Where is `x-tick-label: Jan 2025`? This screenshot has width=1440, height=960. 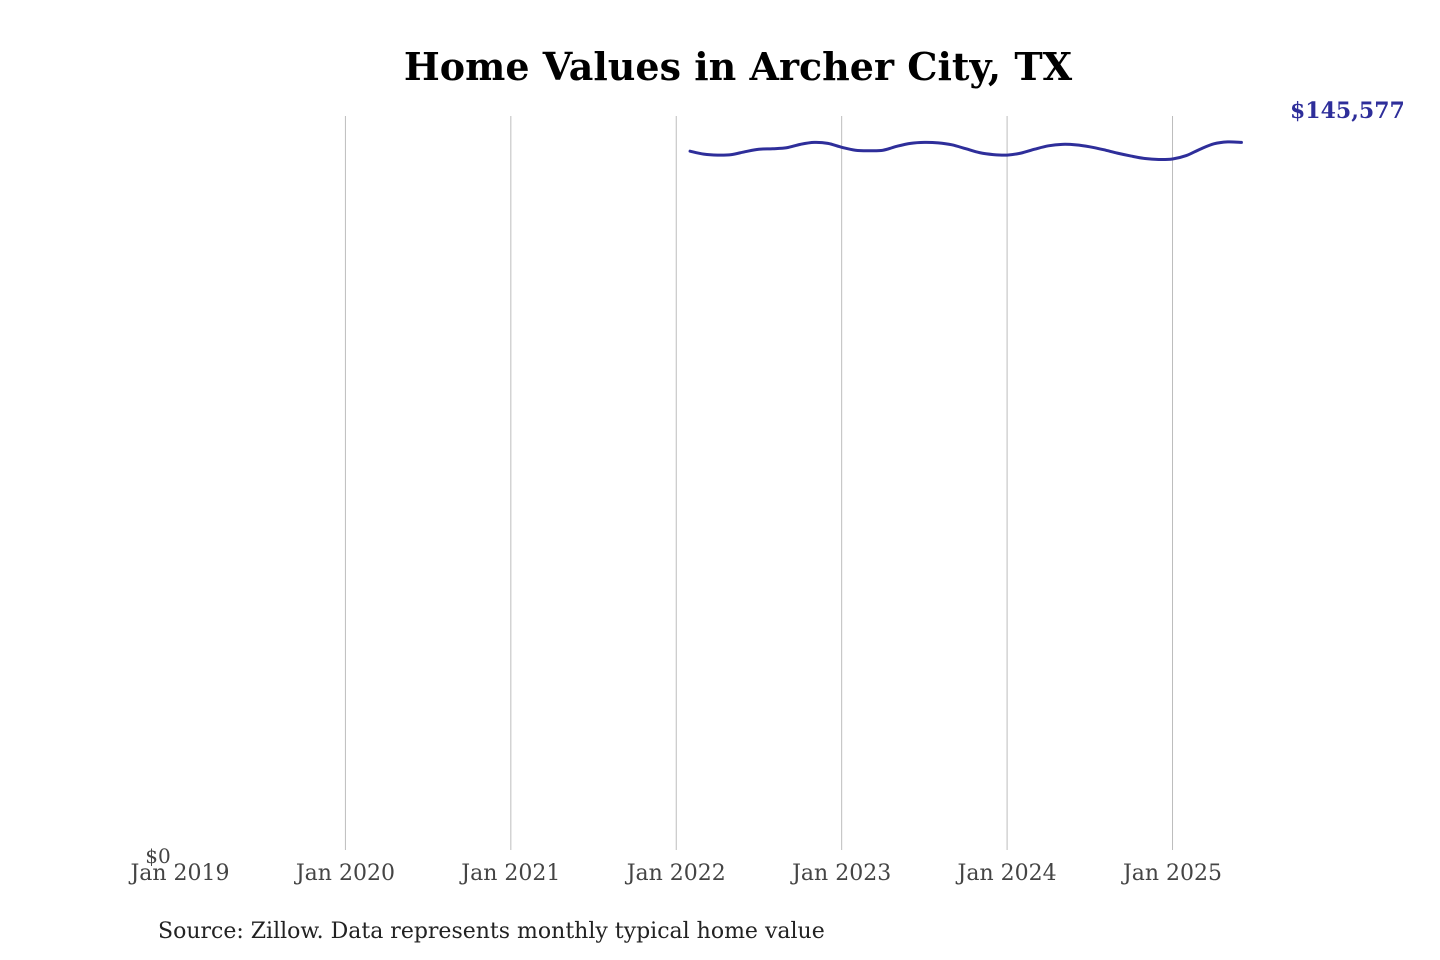 x-tick-label: Jan 2025 is located at coordinates (1171, 873).